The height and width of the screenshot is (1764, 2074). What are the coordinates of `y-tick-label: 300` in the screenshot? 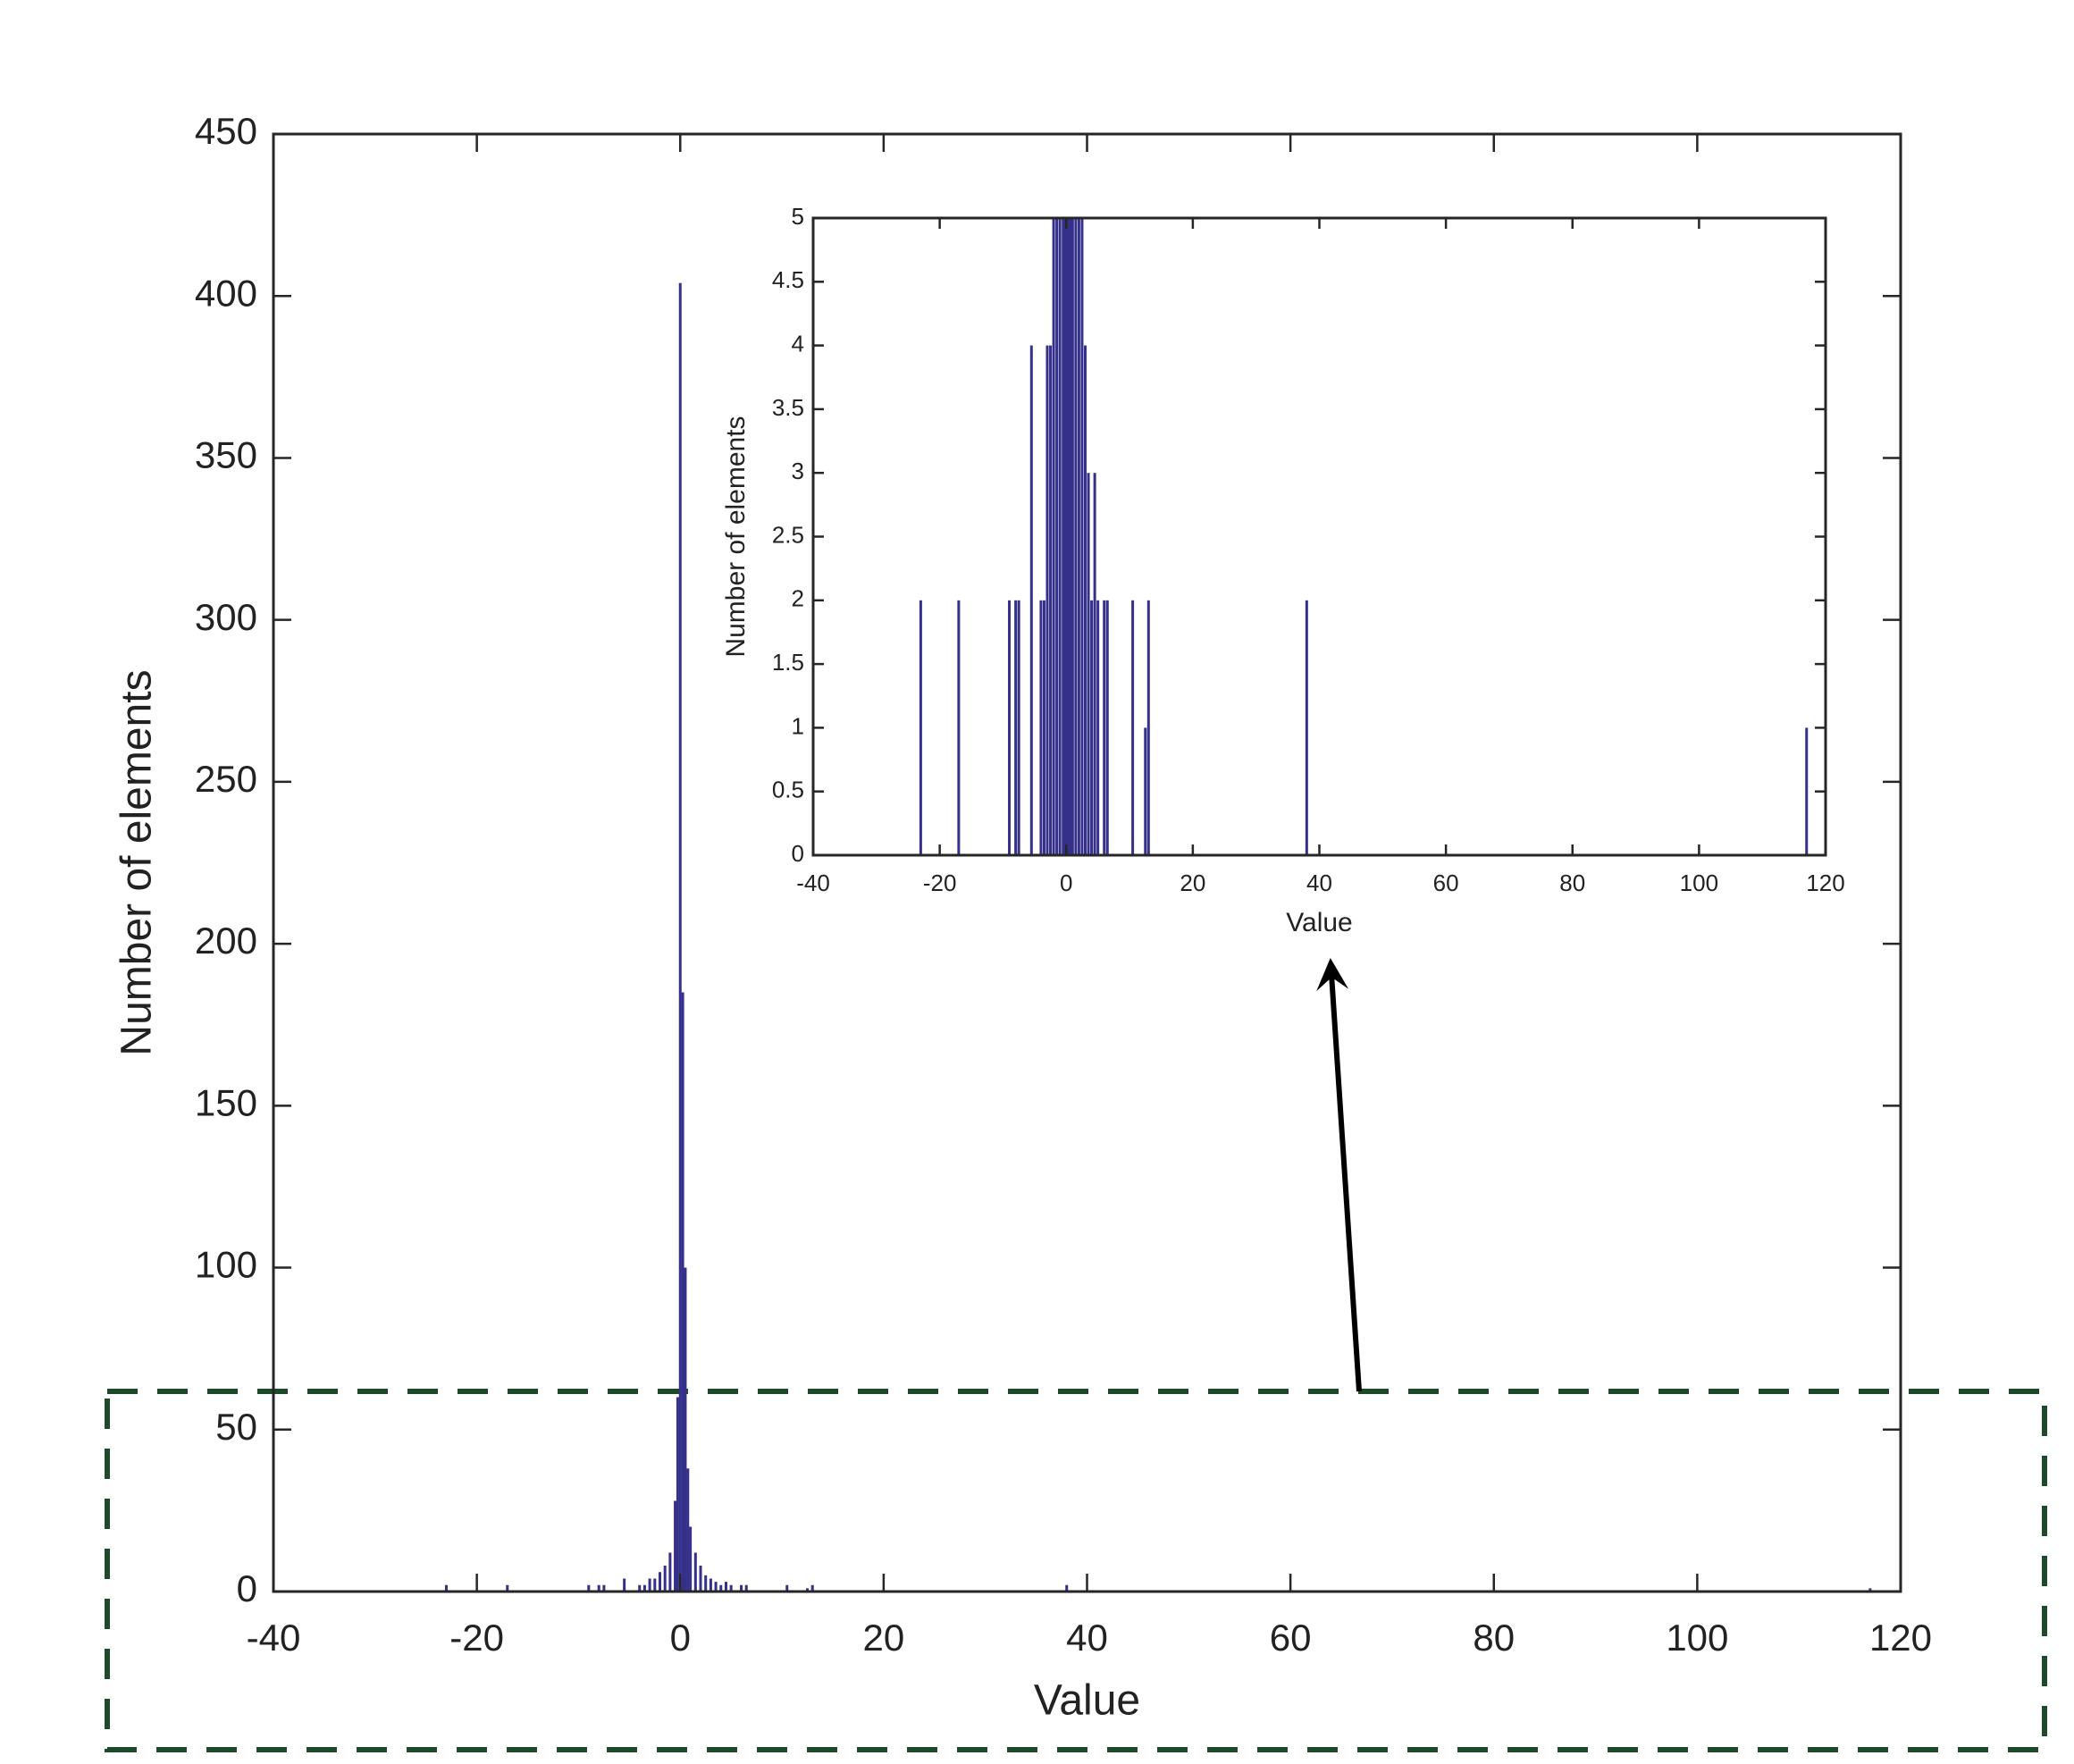 It's located at (226, 617).